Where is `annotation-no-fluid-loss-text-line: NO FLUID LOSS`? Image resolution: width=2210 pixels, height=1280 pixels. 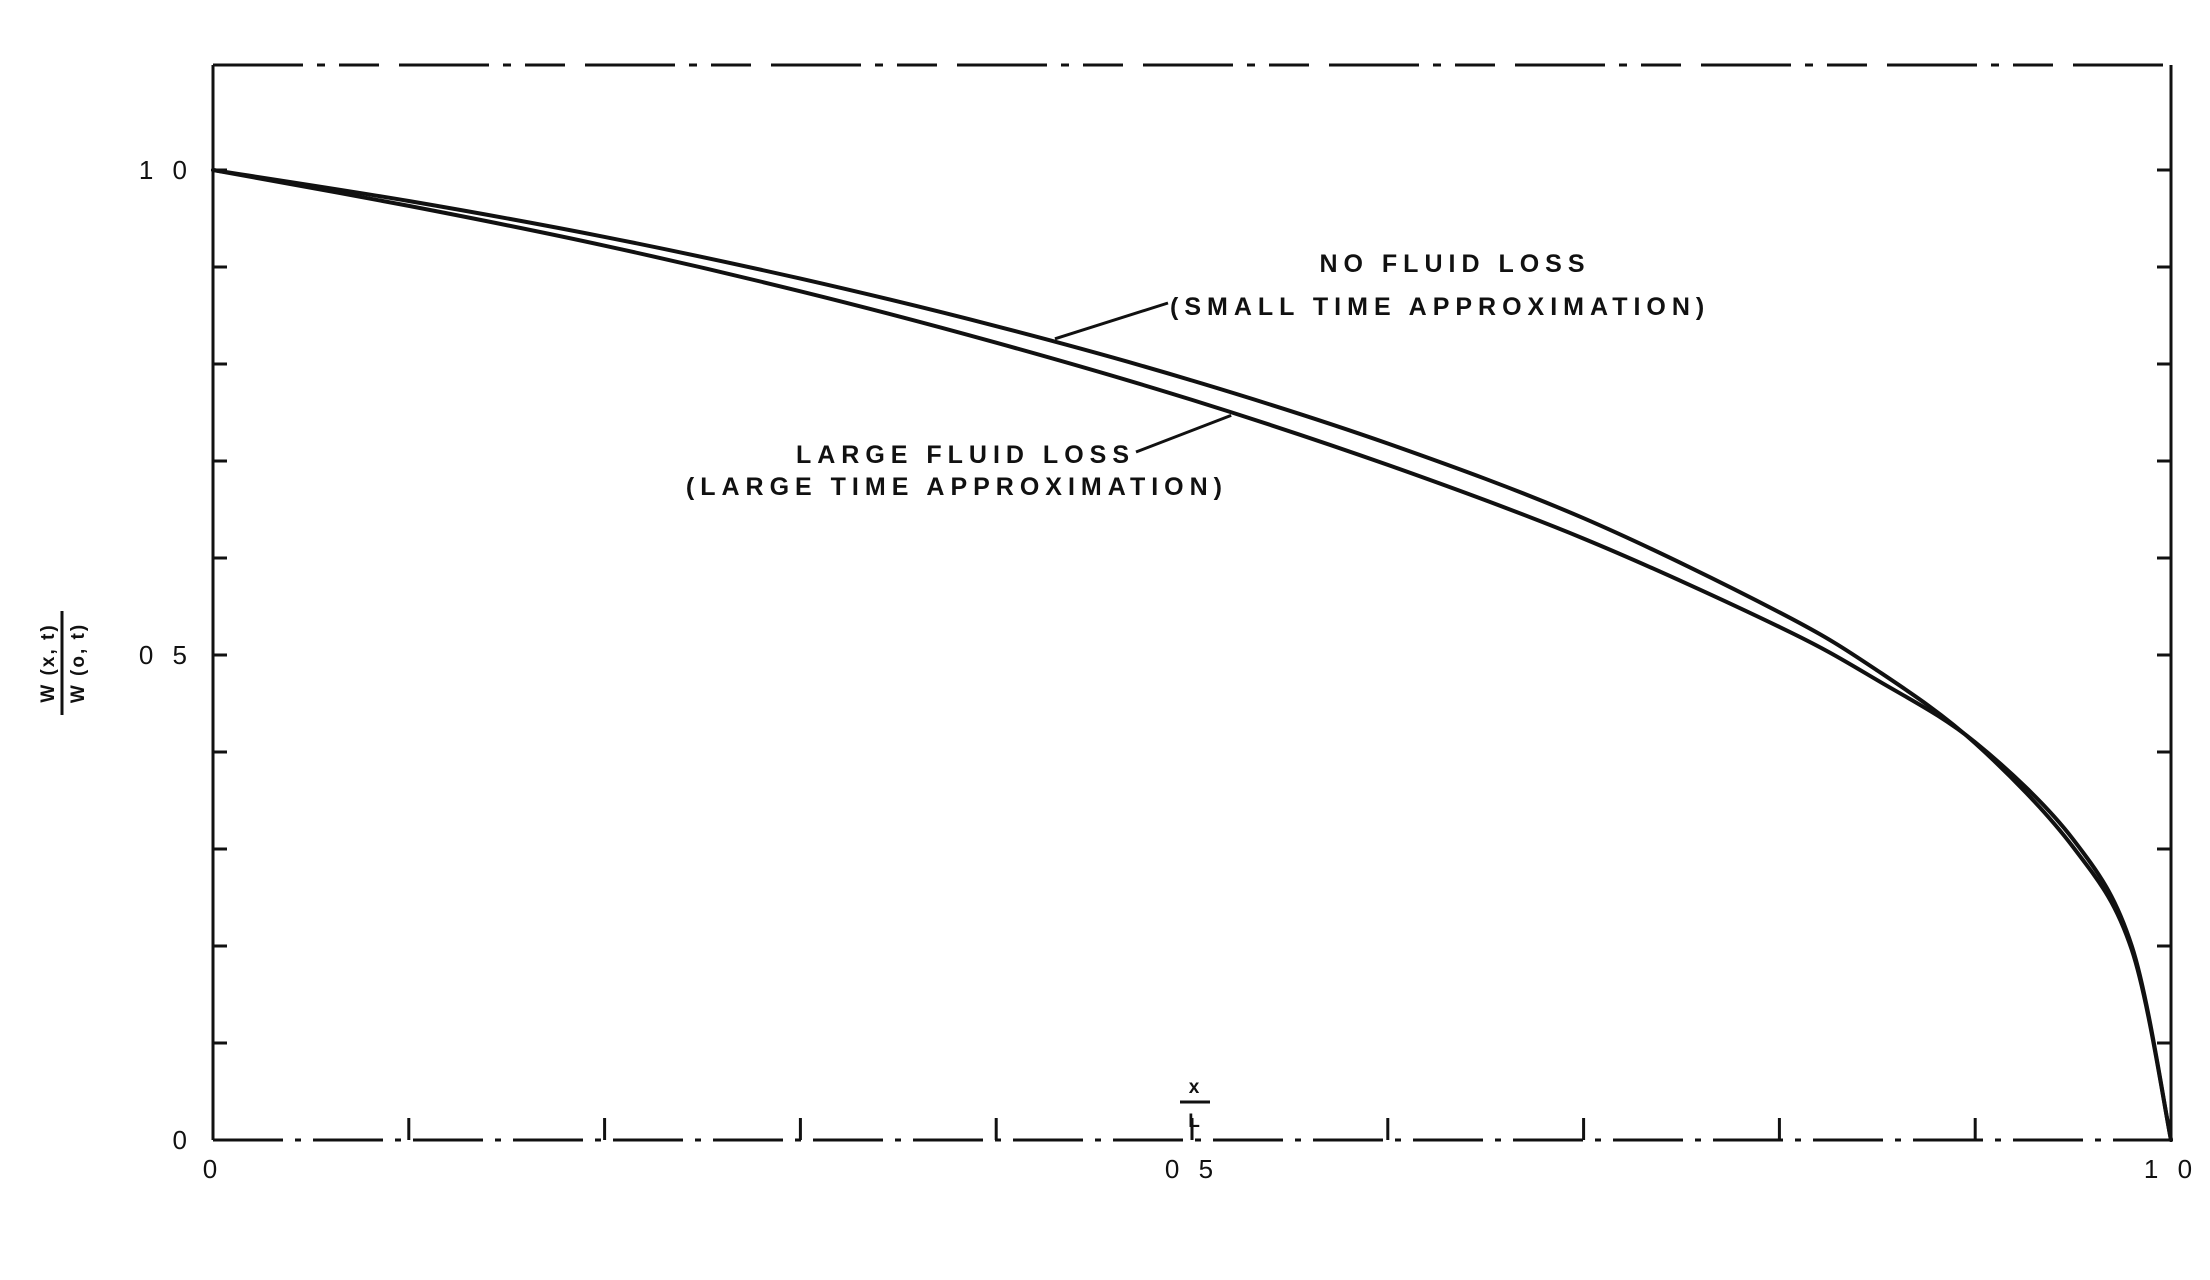 annotation-no-fluid-loss-text-line: NO FLUID LOSS is located at coordinates (1454, 264).